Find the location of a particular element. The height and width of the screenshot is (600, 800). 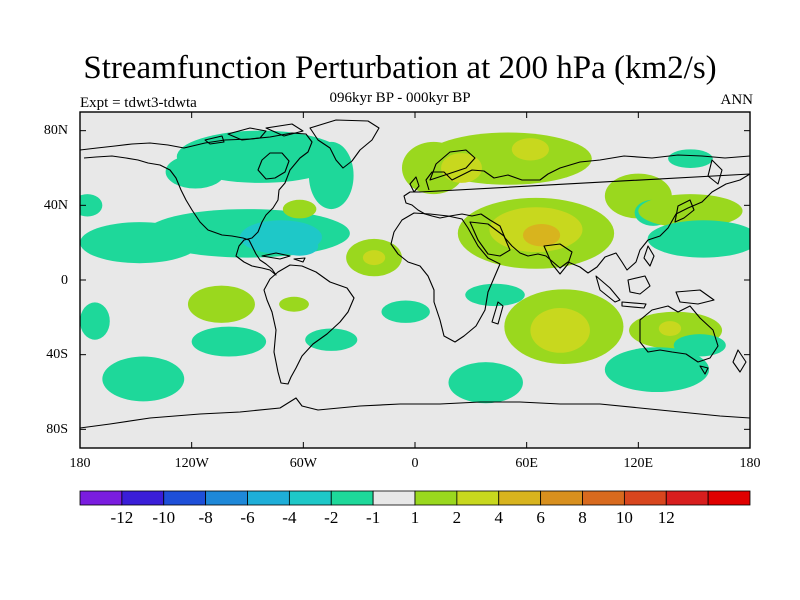

colorbar-label: -6 is located at coordinates (247, 517).